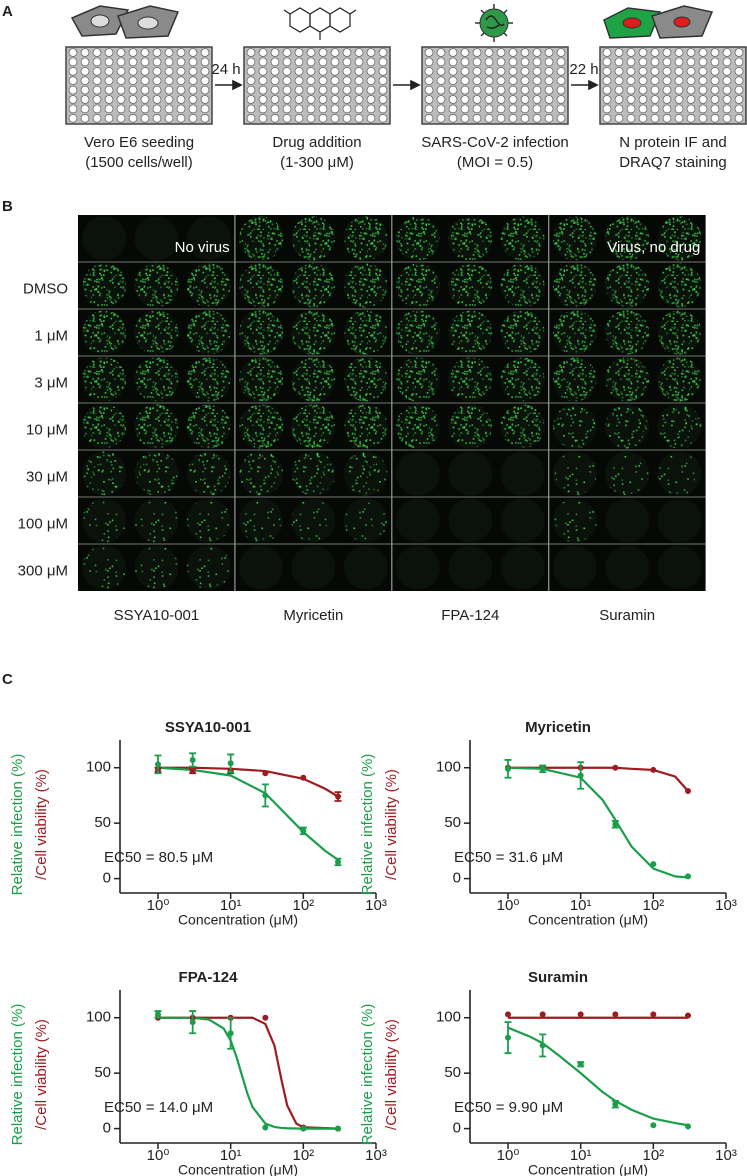 The image size is (747, 1176). What do you see at coordinates (202, 247) in the screenshot?
I see `header-label: No virus` at bounding box center [202, 247].